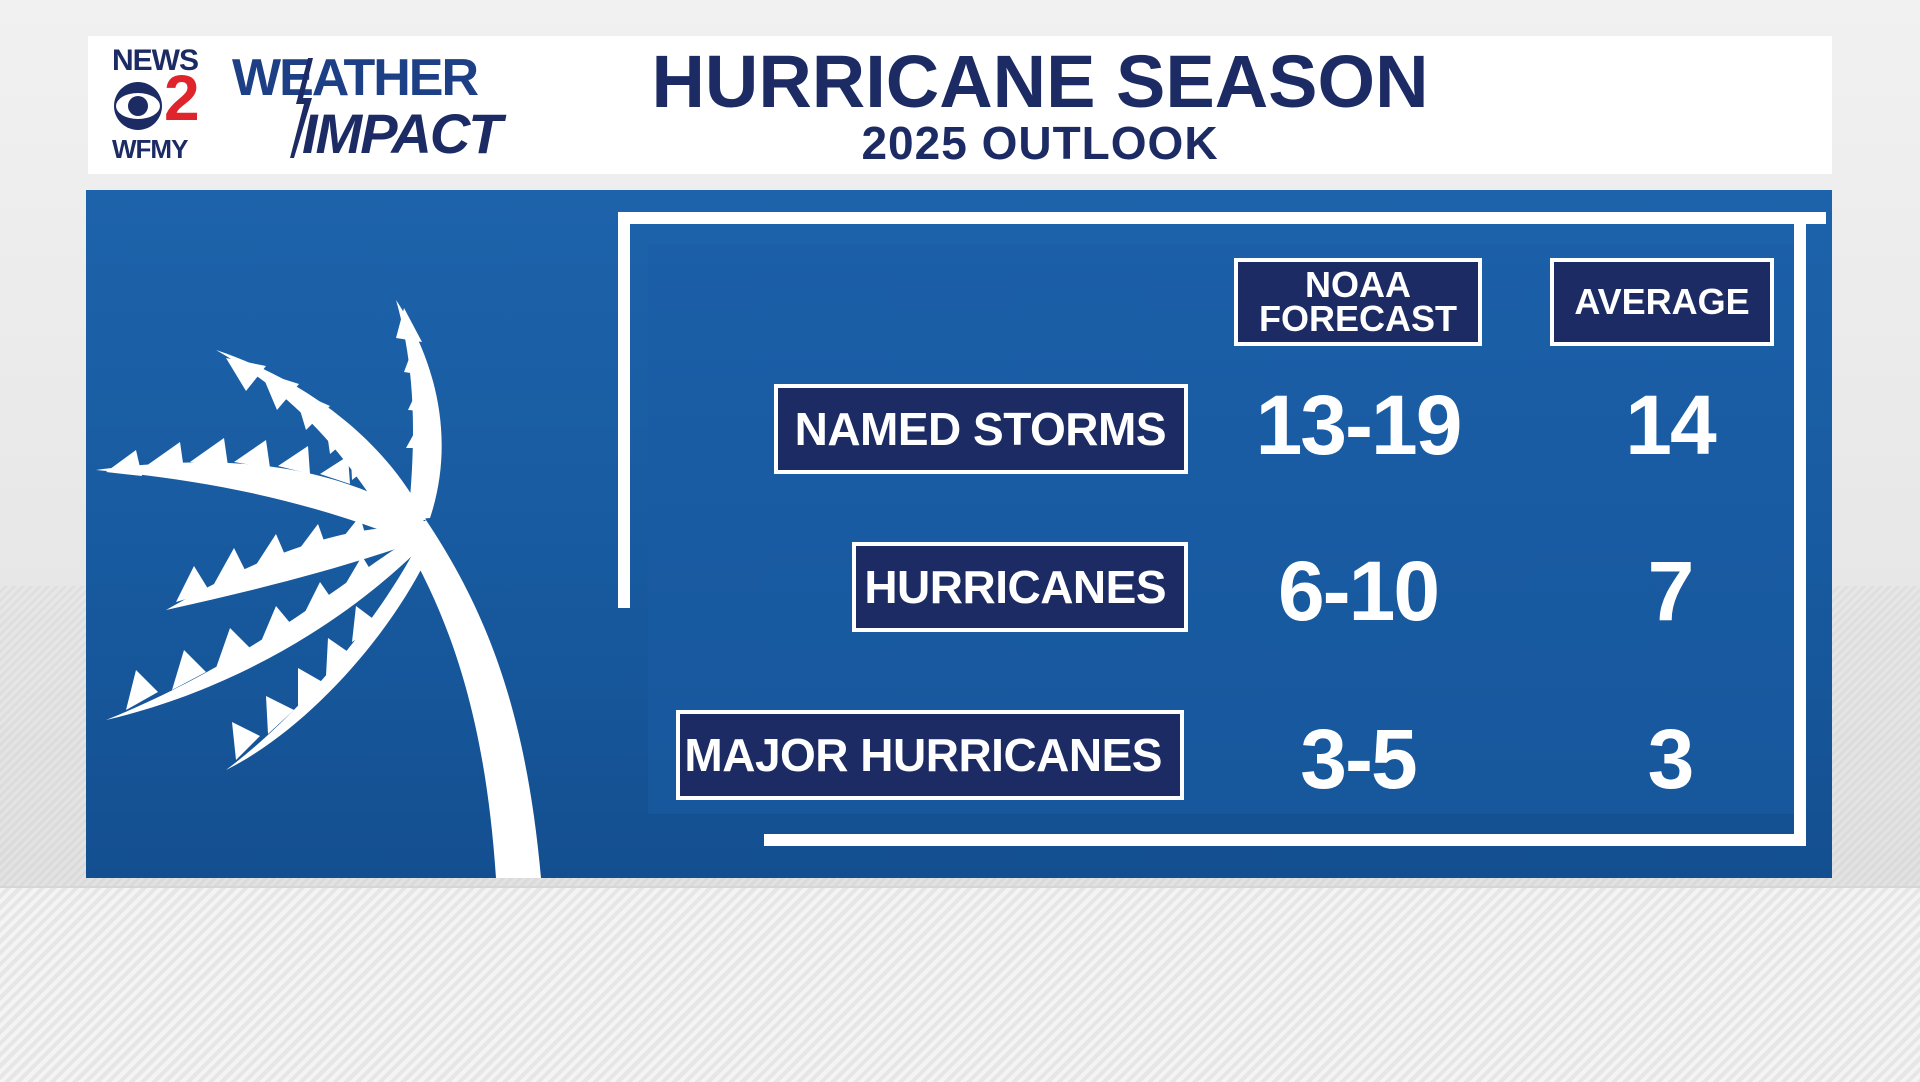 This screenshot has height=1082, width=1920. Describe the element at coordinates (1285, 840) in the screenshot. I see `frame-bottom-border` at that location.